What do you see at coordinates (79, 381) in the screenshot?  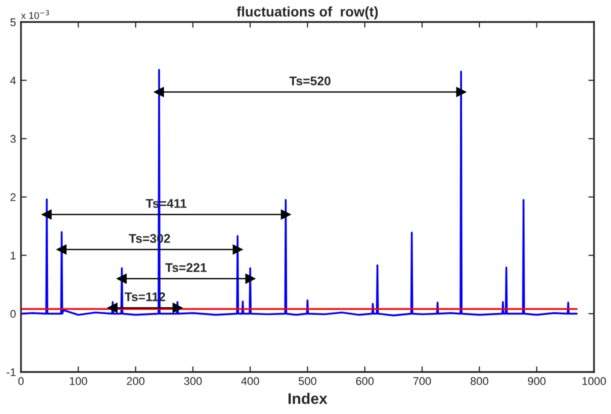 I see `x-tick-label: 100` at bounding box center [79, 381].